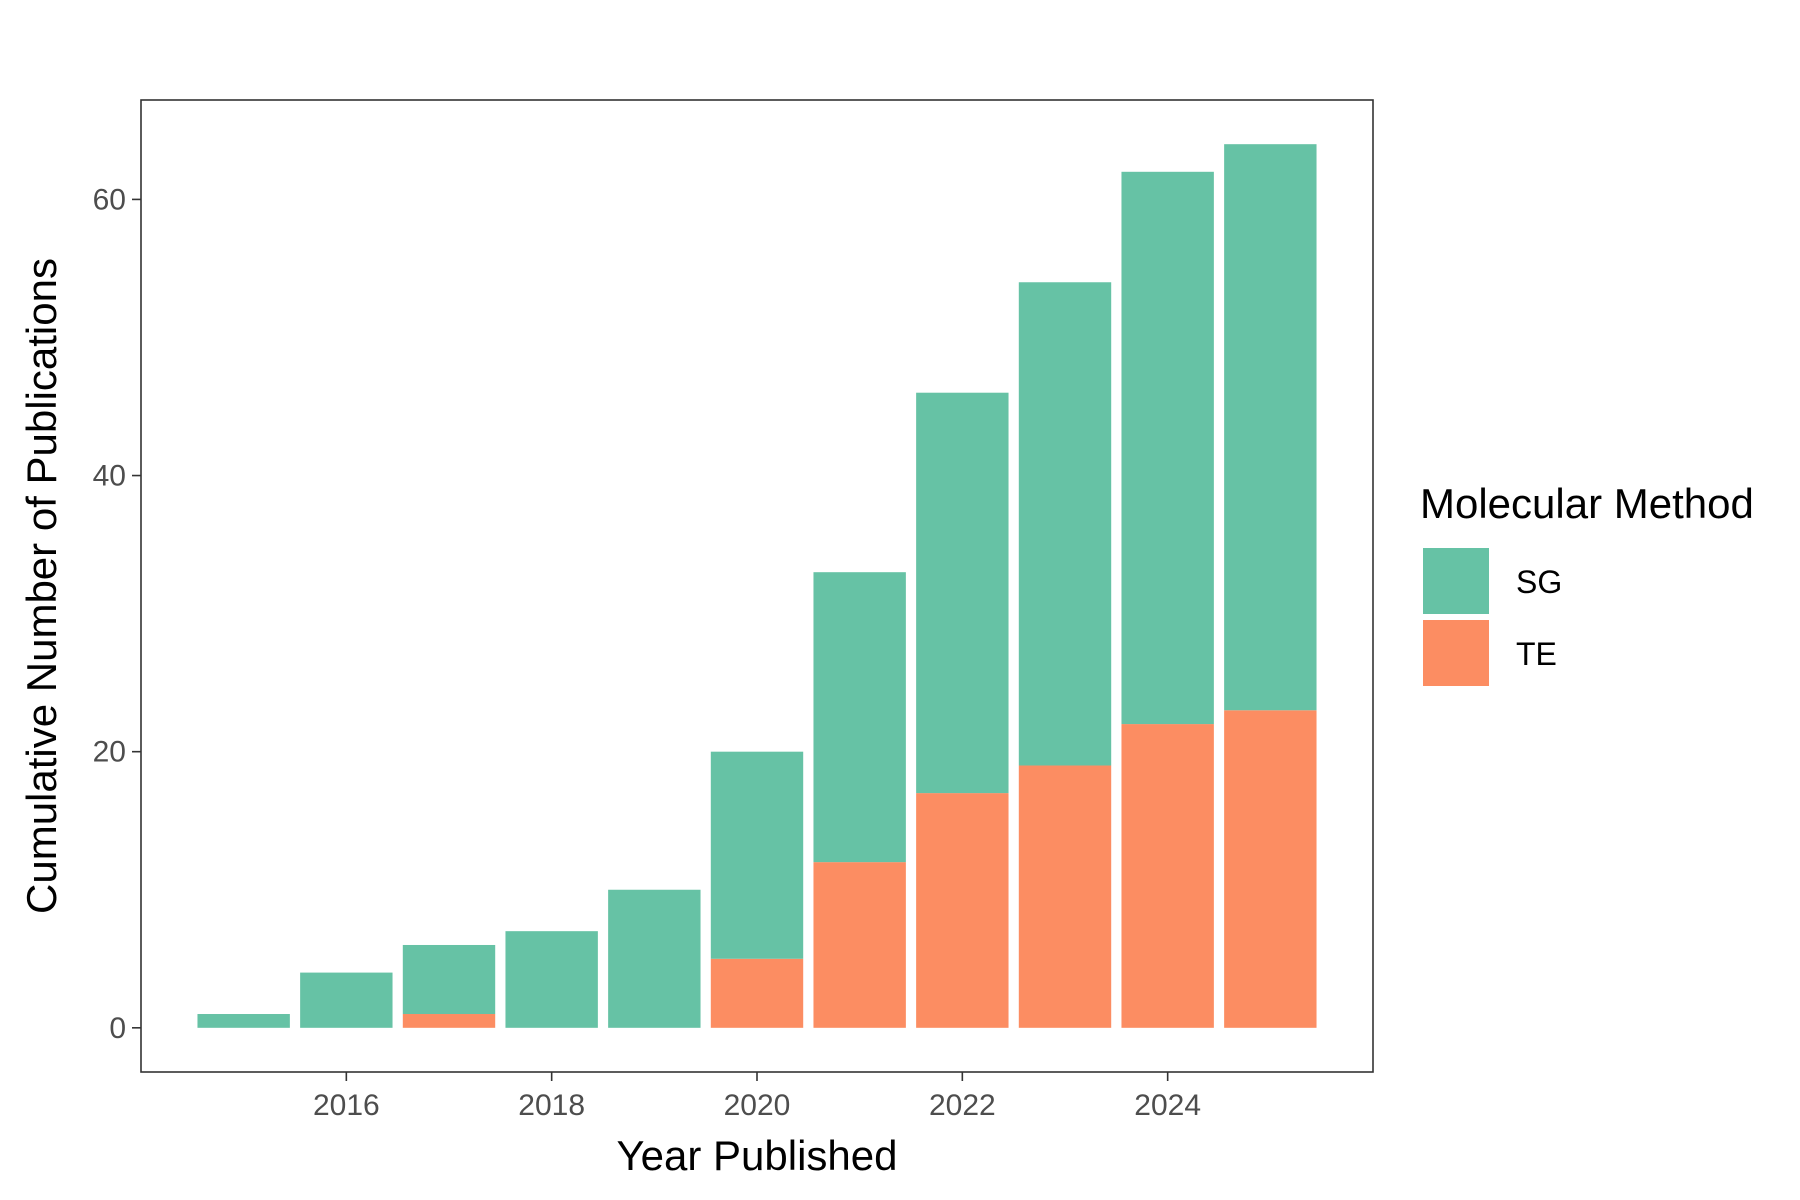 This screenshot has width=1800, height=1200. What do you see at coordinates (41, 586) in the screenshot?
I see `y-axis-title: Cumulative Number of Publications` at bounding box center [41, 586].